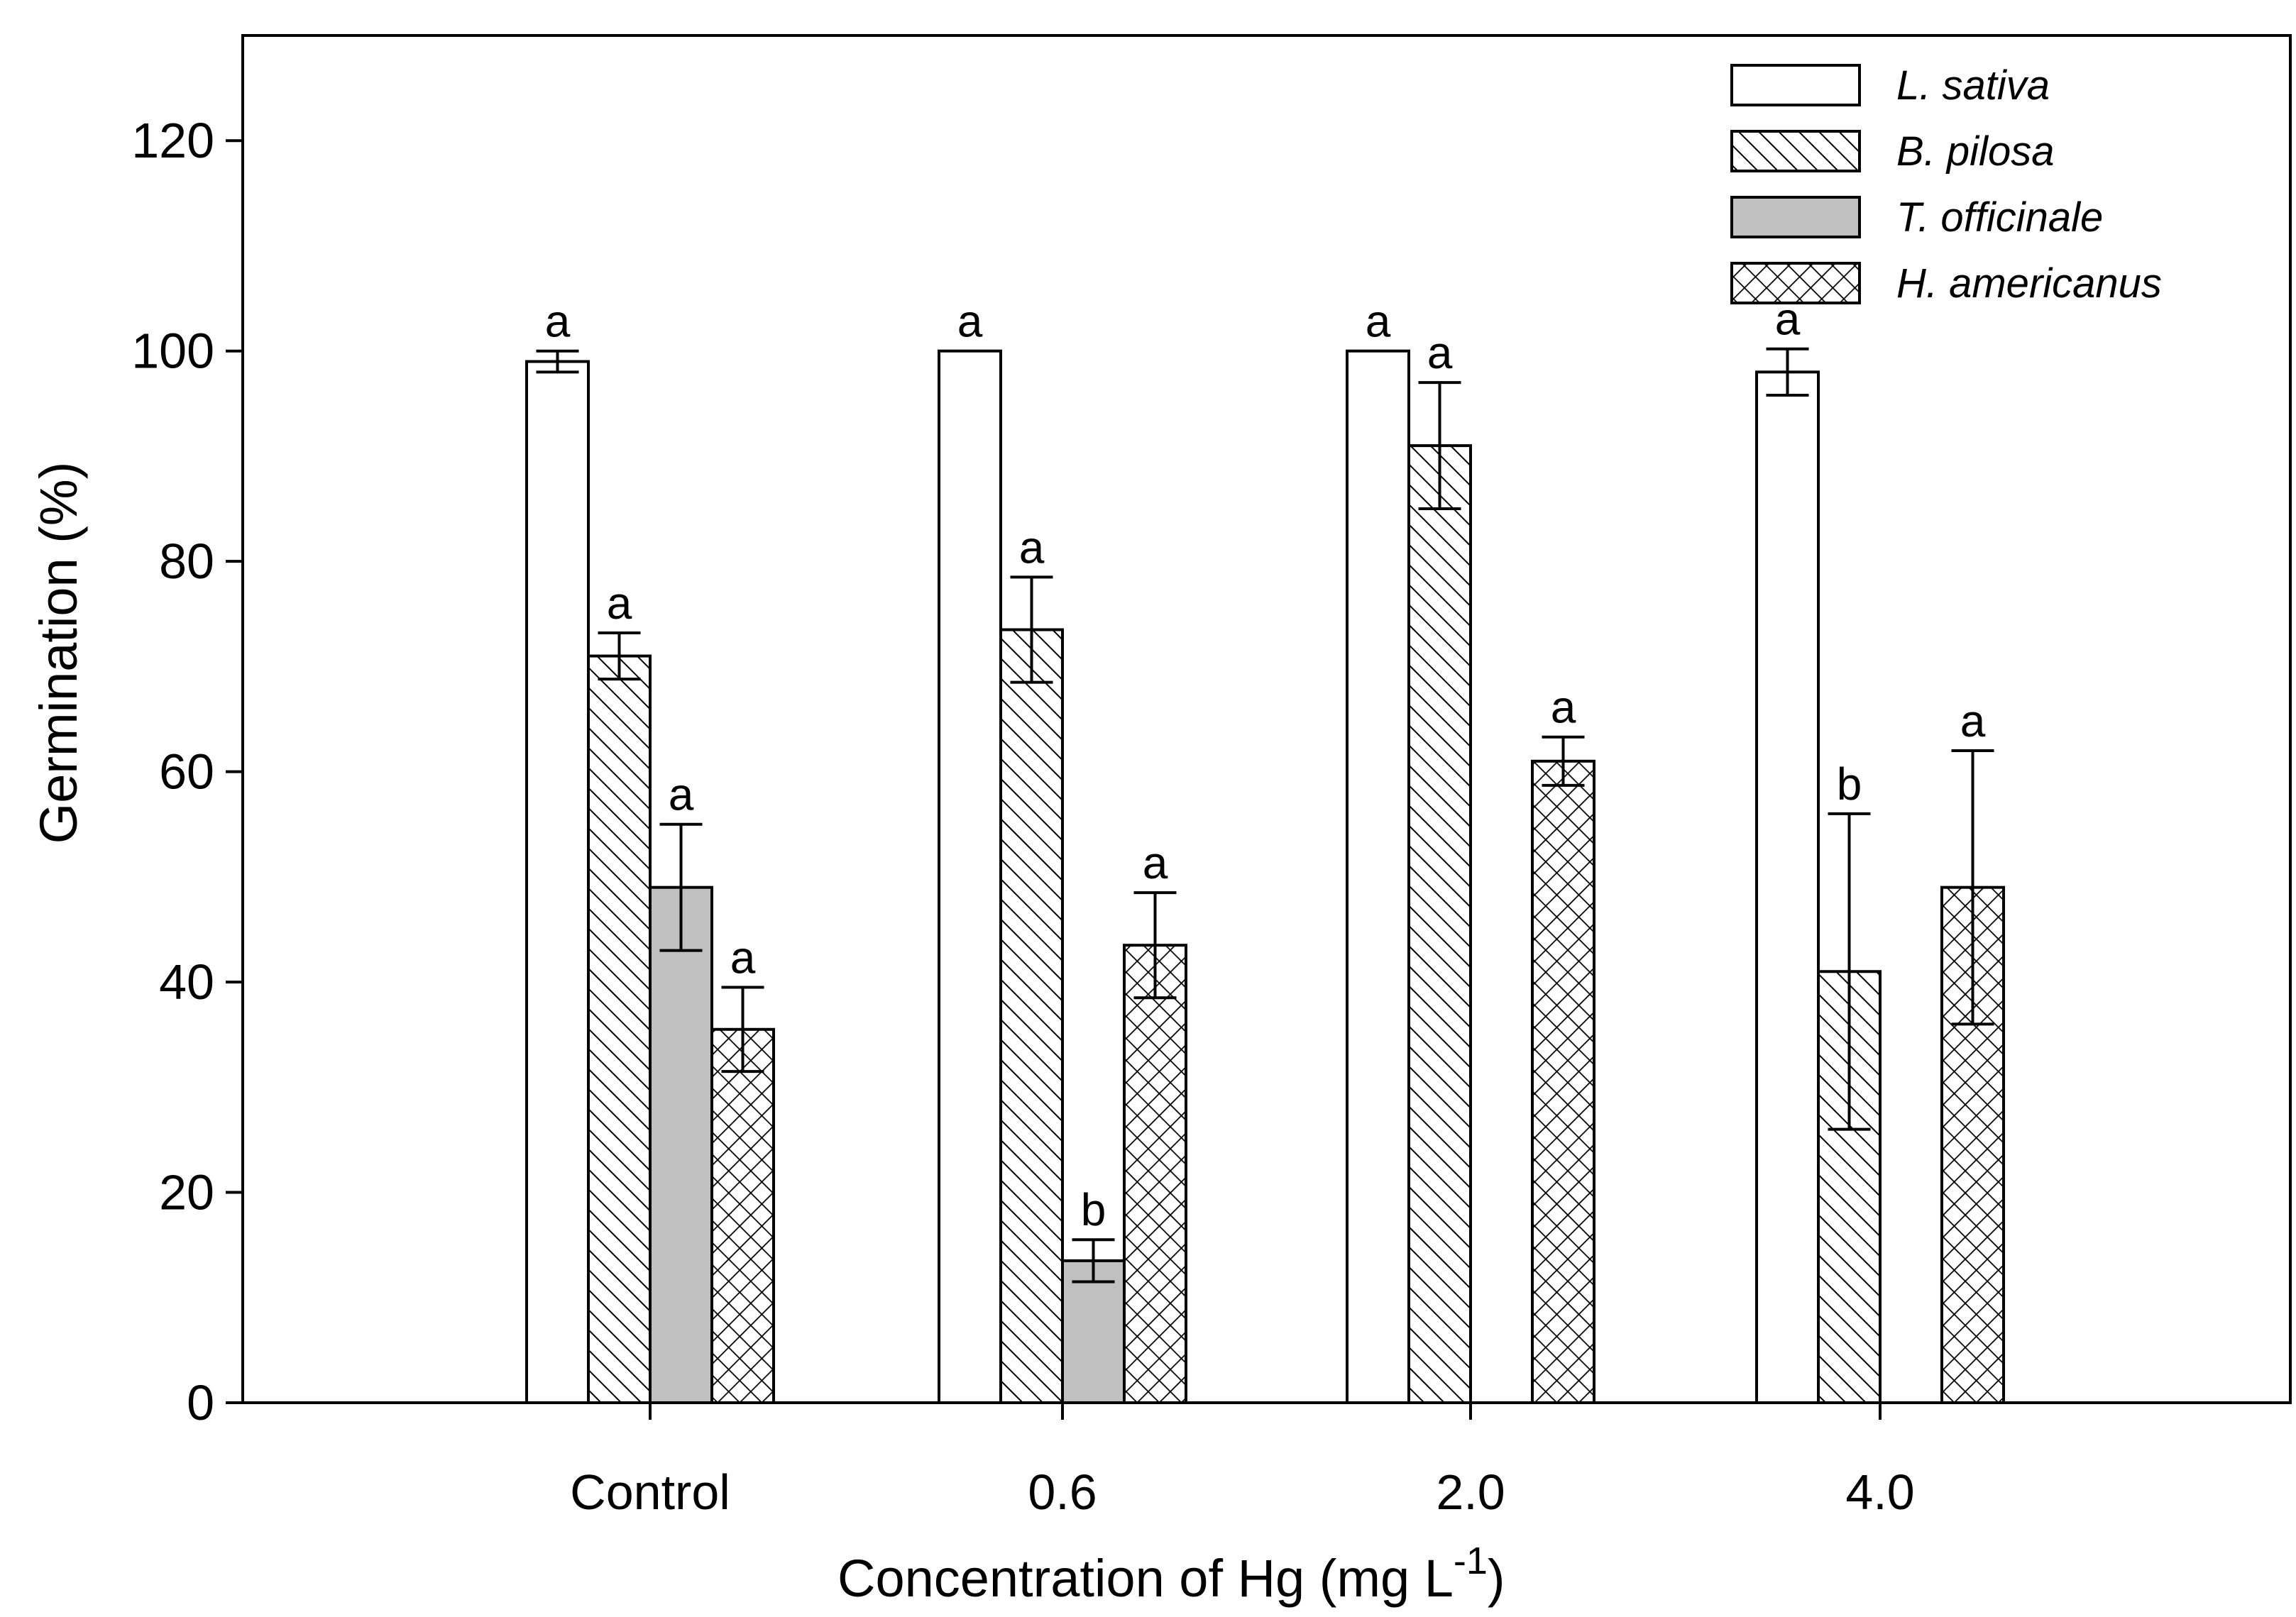 This screenshot has width=2296, height=1617. What do you see at coordinates (2029, 283) in the screenshot?
I see `legend-label: H. americanus` at bounding box center [2029, 283].